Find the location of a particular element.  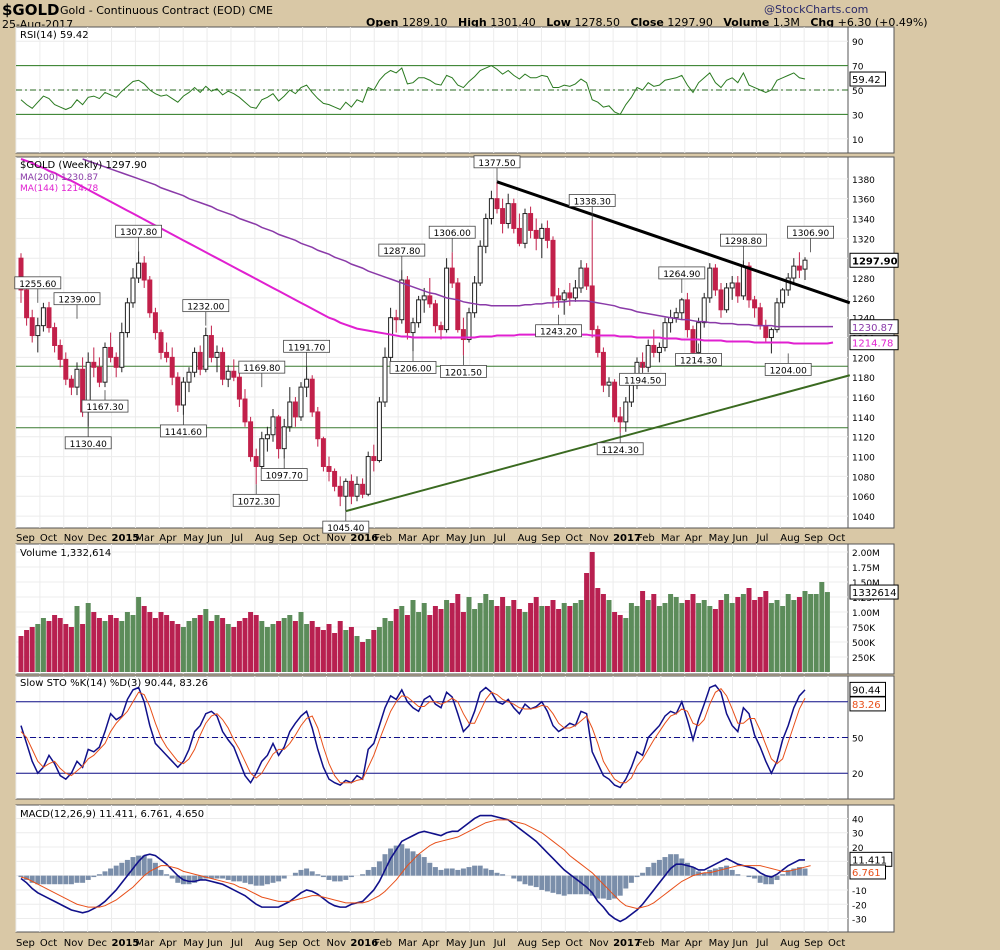

x-axis-top-label: 2017 is located at coordinates (627, 538).